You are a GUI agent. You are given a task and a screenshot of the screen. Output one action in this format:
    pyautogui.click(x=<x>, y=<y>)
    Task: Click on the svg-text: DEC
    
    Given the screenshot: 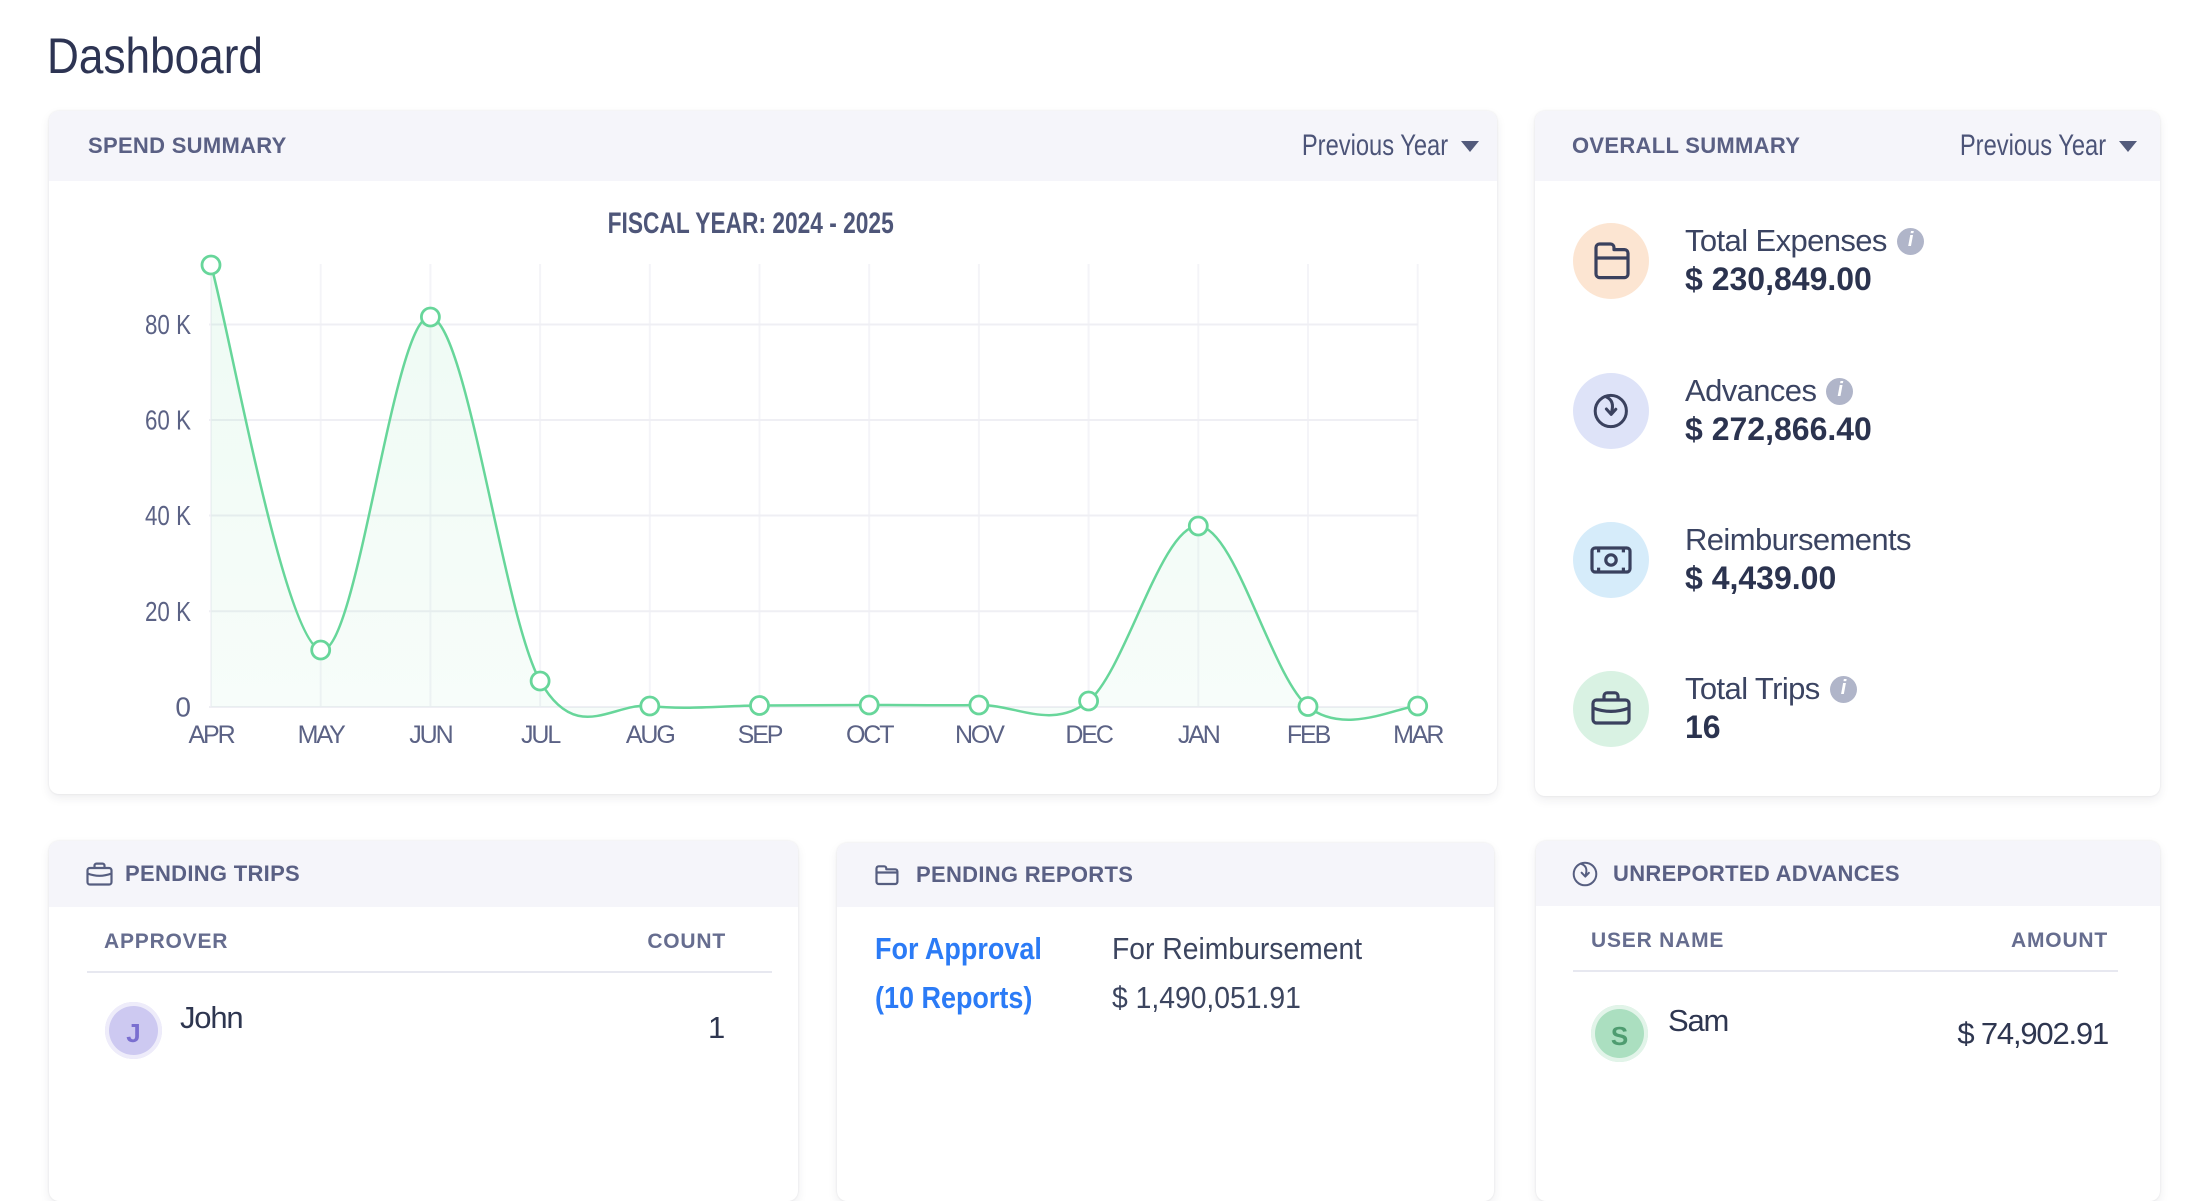 What is the action you would take?
    pyautogui.click(x=1089, y=735)
    